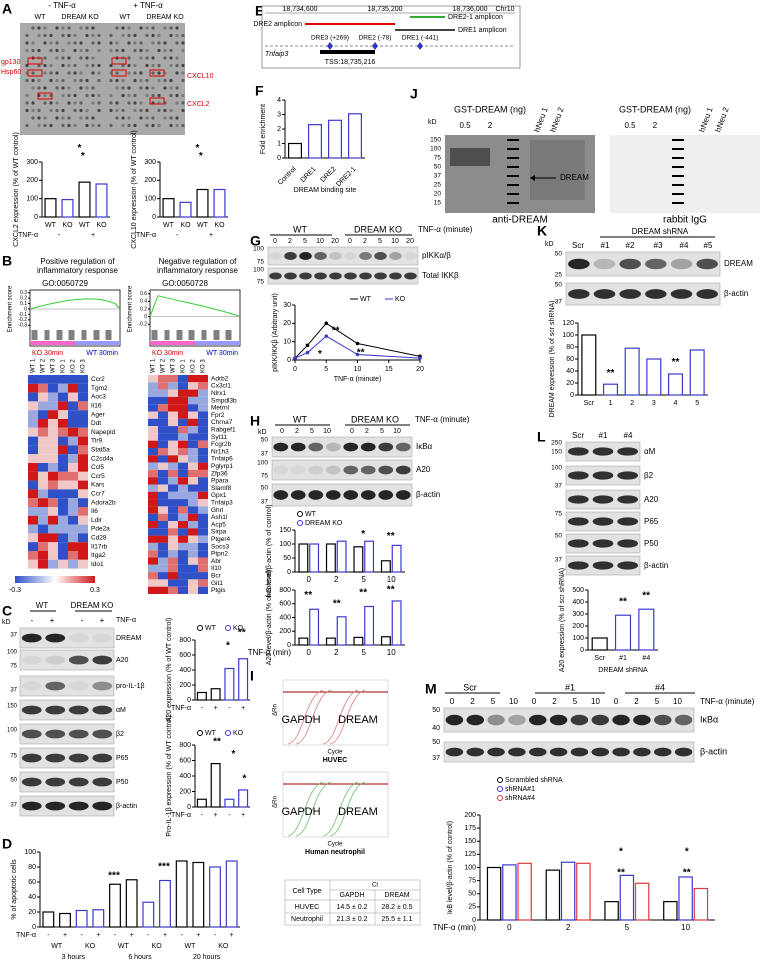 This screenshot has width=761, height=977. Describe the element at coordinates (557, 170) in the screenshot. I see `blot-smear` at that location.